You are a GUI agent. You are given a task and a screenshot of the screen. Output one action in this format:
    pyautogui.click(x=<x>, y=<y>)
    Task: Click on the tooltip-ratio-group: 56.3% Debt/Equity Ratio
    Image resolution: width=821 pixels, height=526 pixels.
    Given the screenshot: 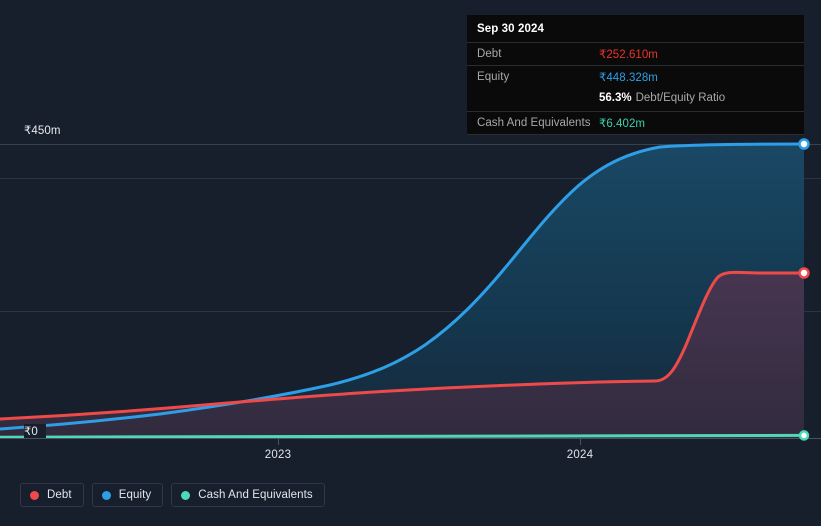 What is the action you would take?
    pyautogui.click(x=662, y=97)
    